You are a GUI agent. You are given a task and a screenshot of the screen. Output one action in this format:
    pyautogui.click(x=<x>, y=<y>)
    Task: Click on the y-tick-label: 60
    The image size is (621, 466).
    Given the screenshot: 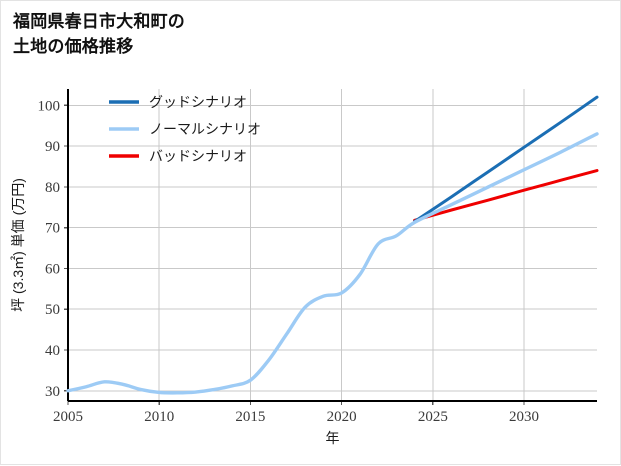 What is the action you would take?
    pyautogui.click(x=52, y=269)
    